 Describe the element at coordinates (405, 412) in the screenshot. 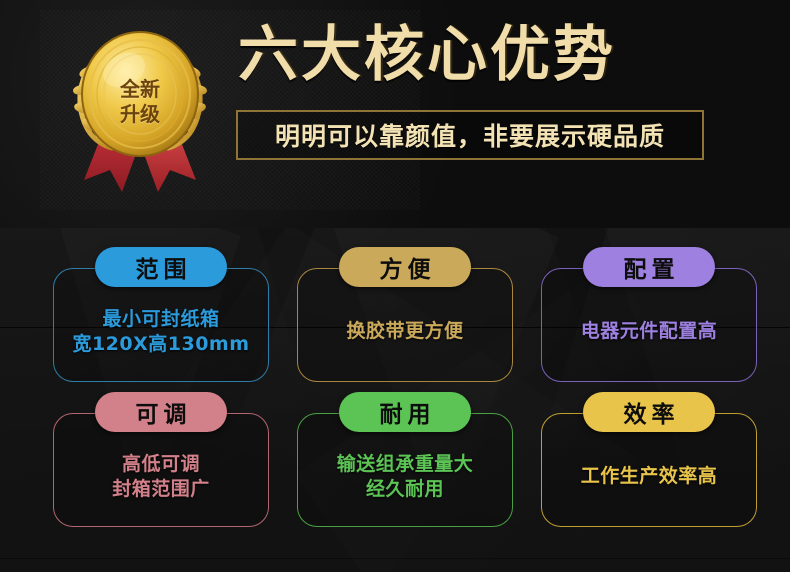

I see `feature-pill-durability: 耐用` at that location.